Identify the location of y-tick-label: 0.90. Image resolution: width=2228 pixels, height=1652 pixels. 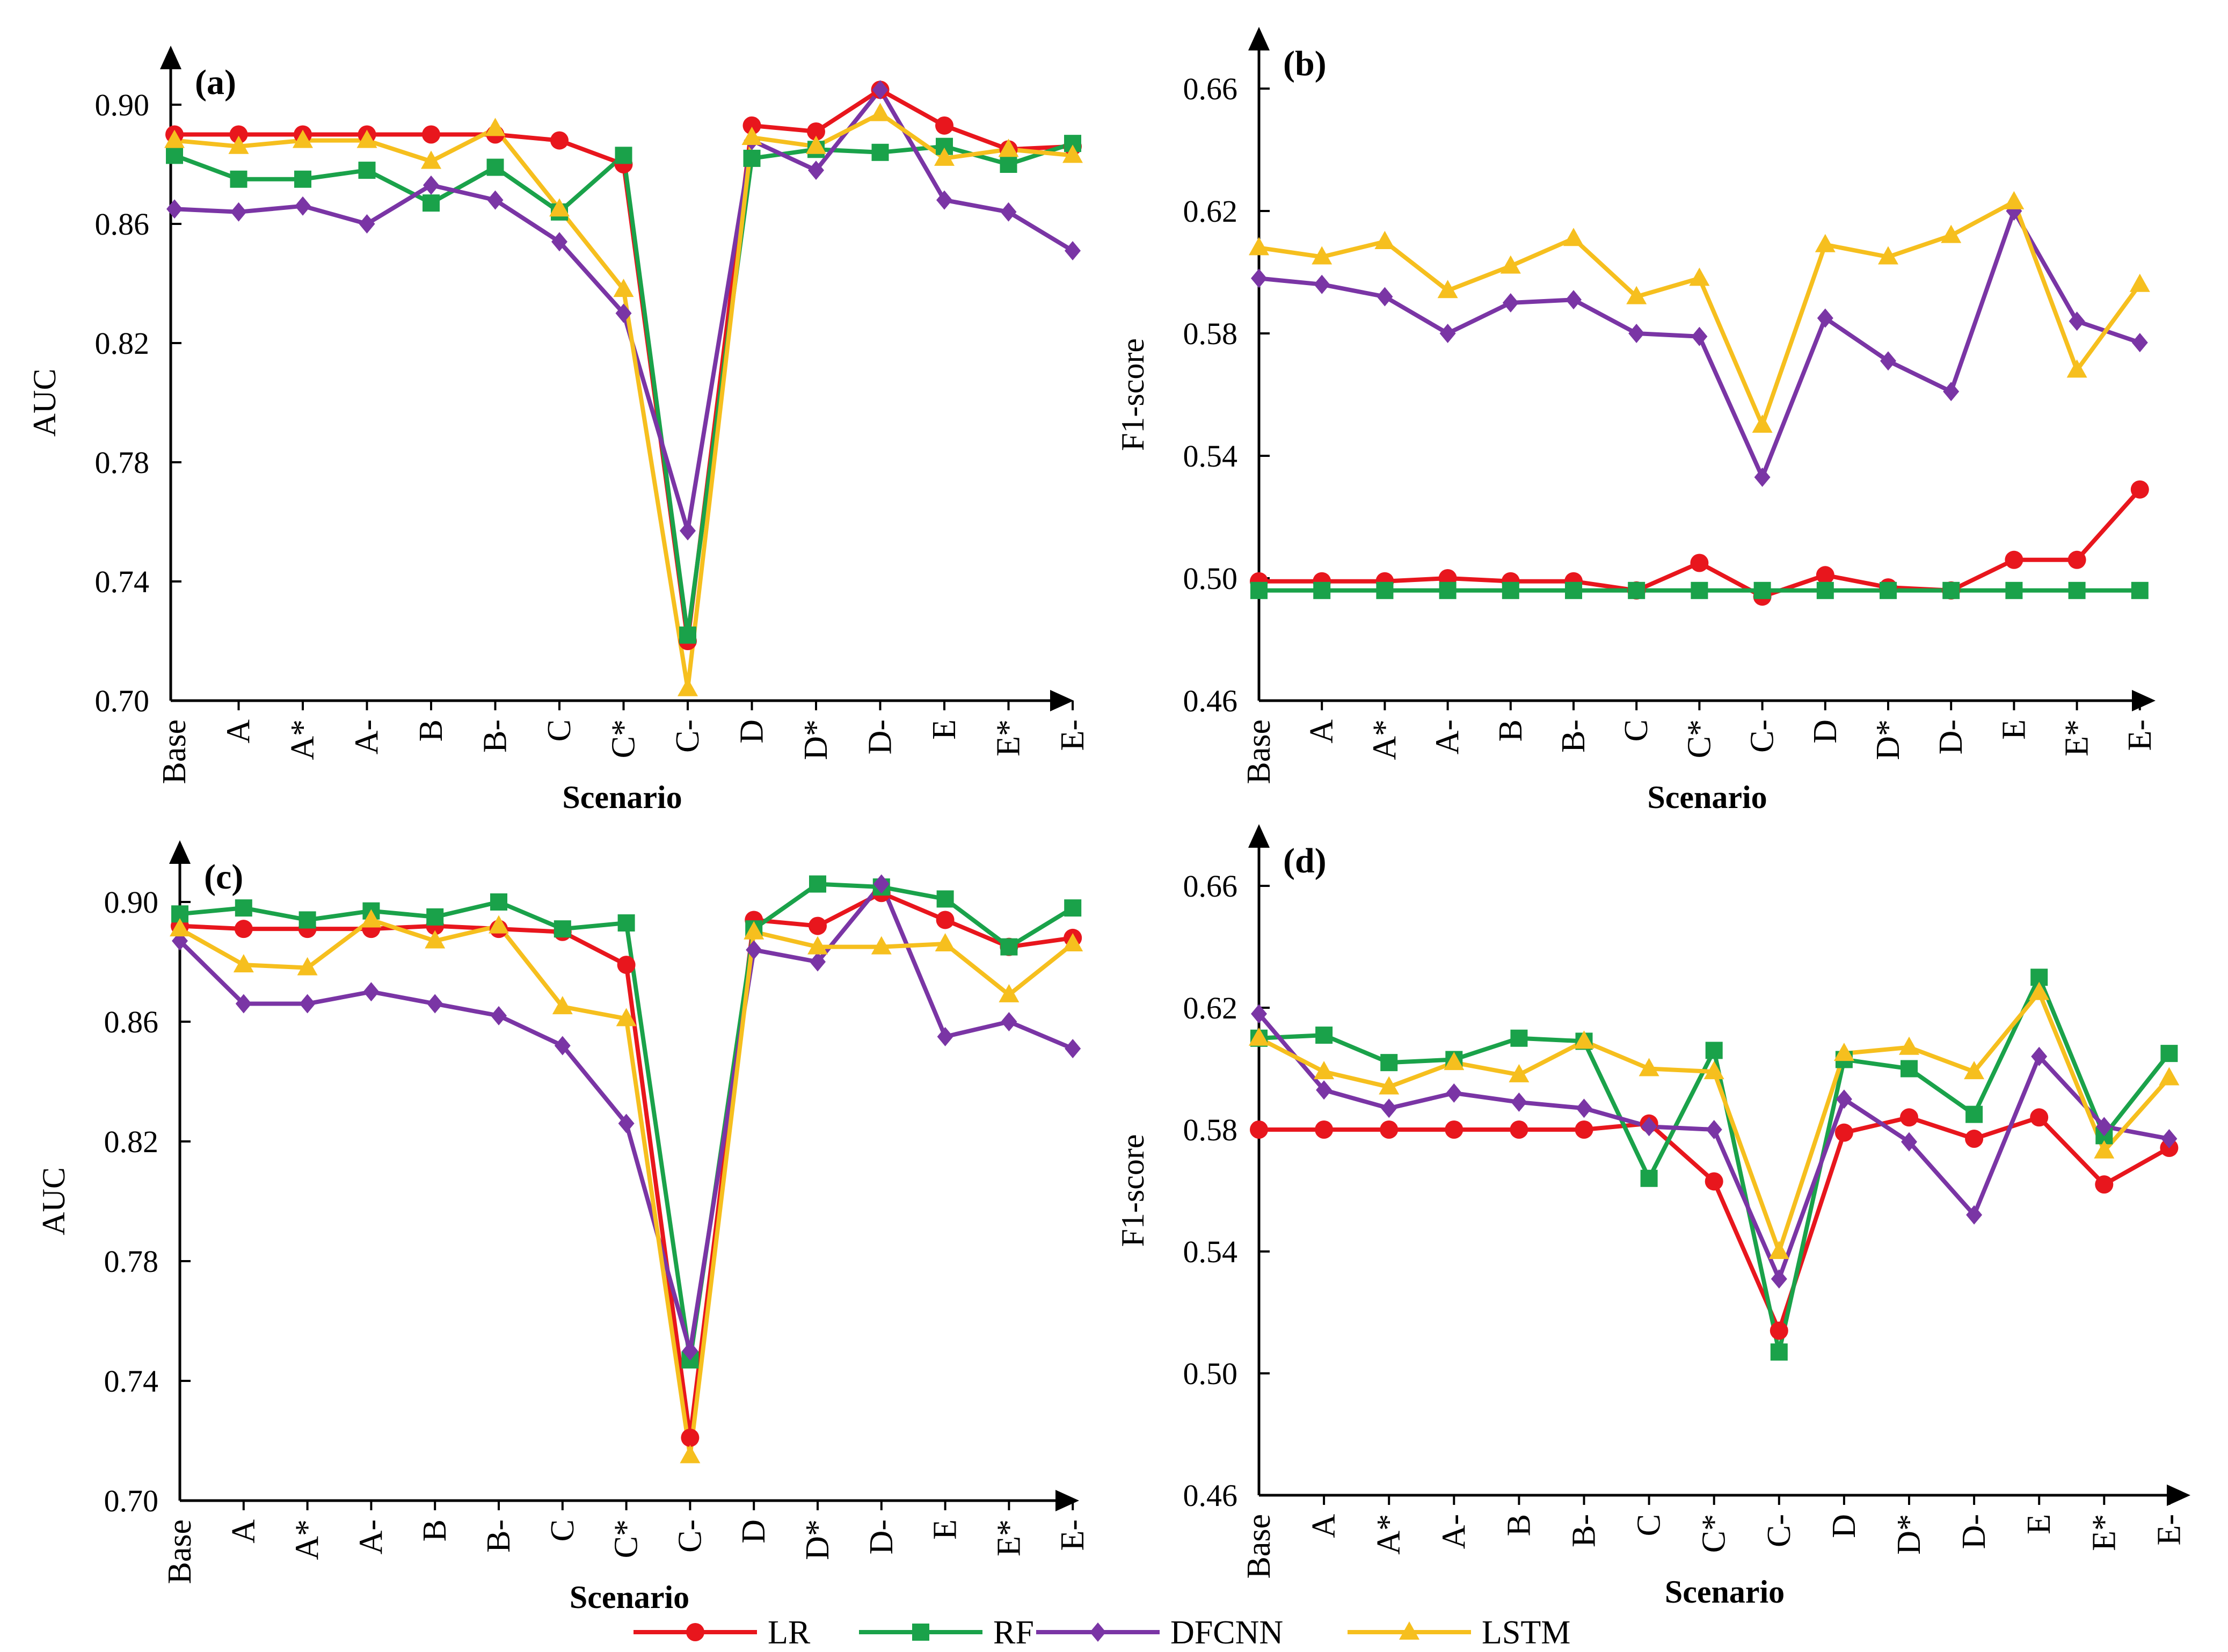
(131, 903).